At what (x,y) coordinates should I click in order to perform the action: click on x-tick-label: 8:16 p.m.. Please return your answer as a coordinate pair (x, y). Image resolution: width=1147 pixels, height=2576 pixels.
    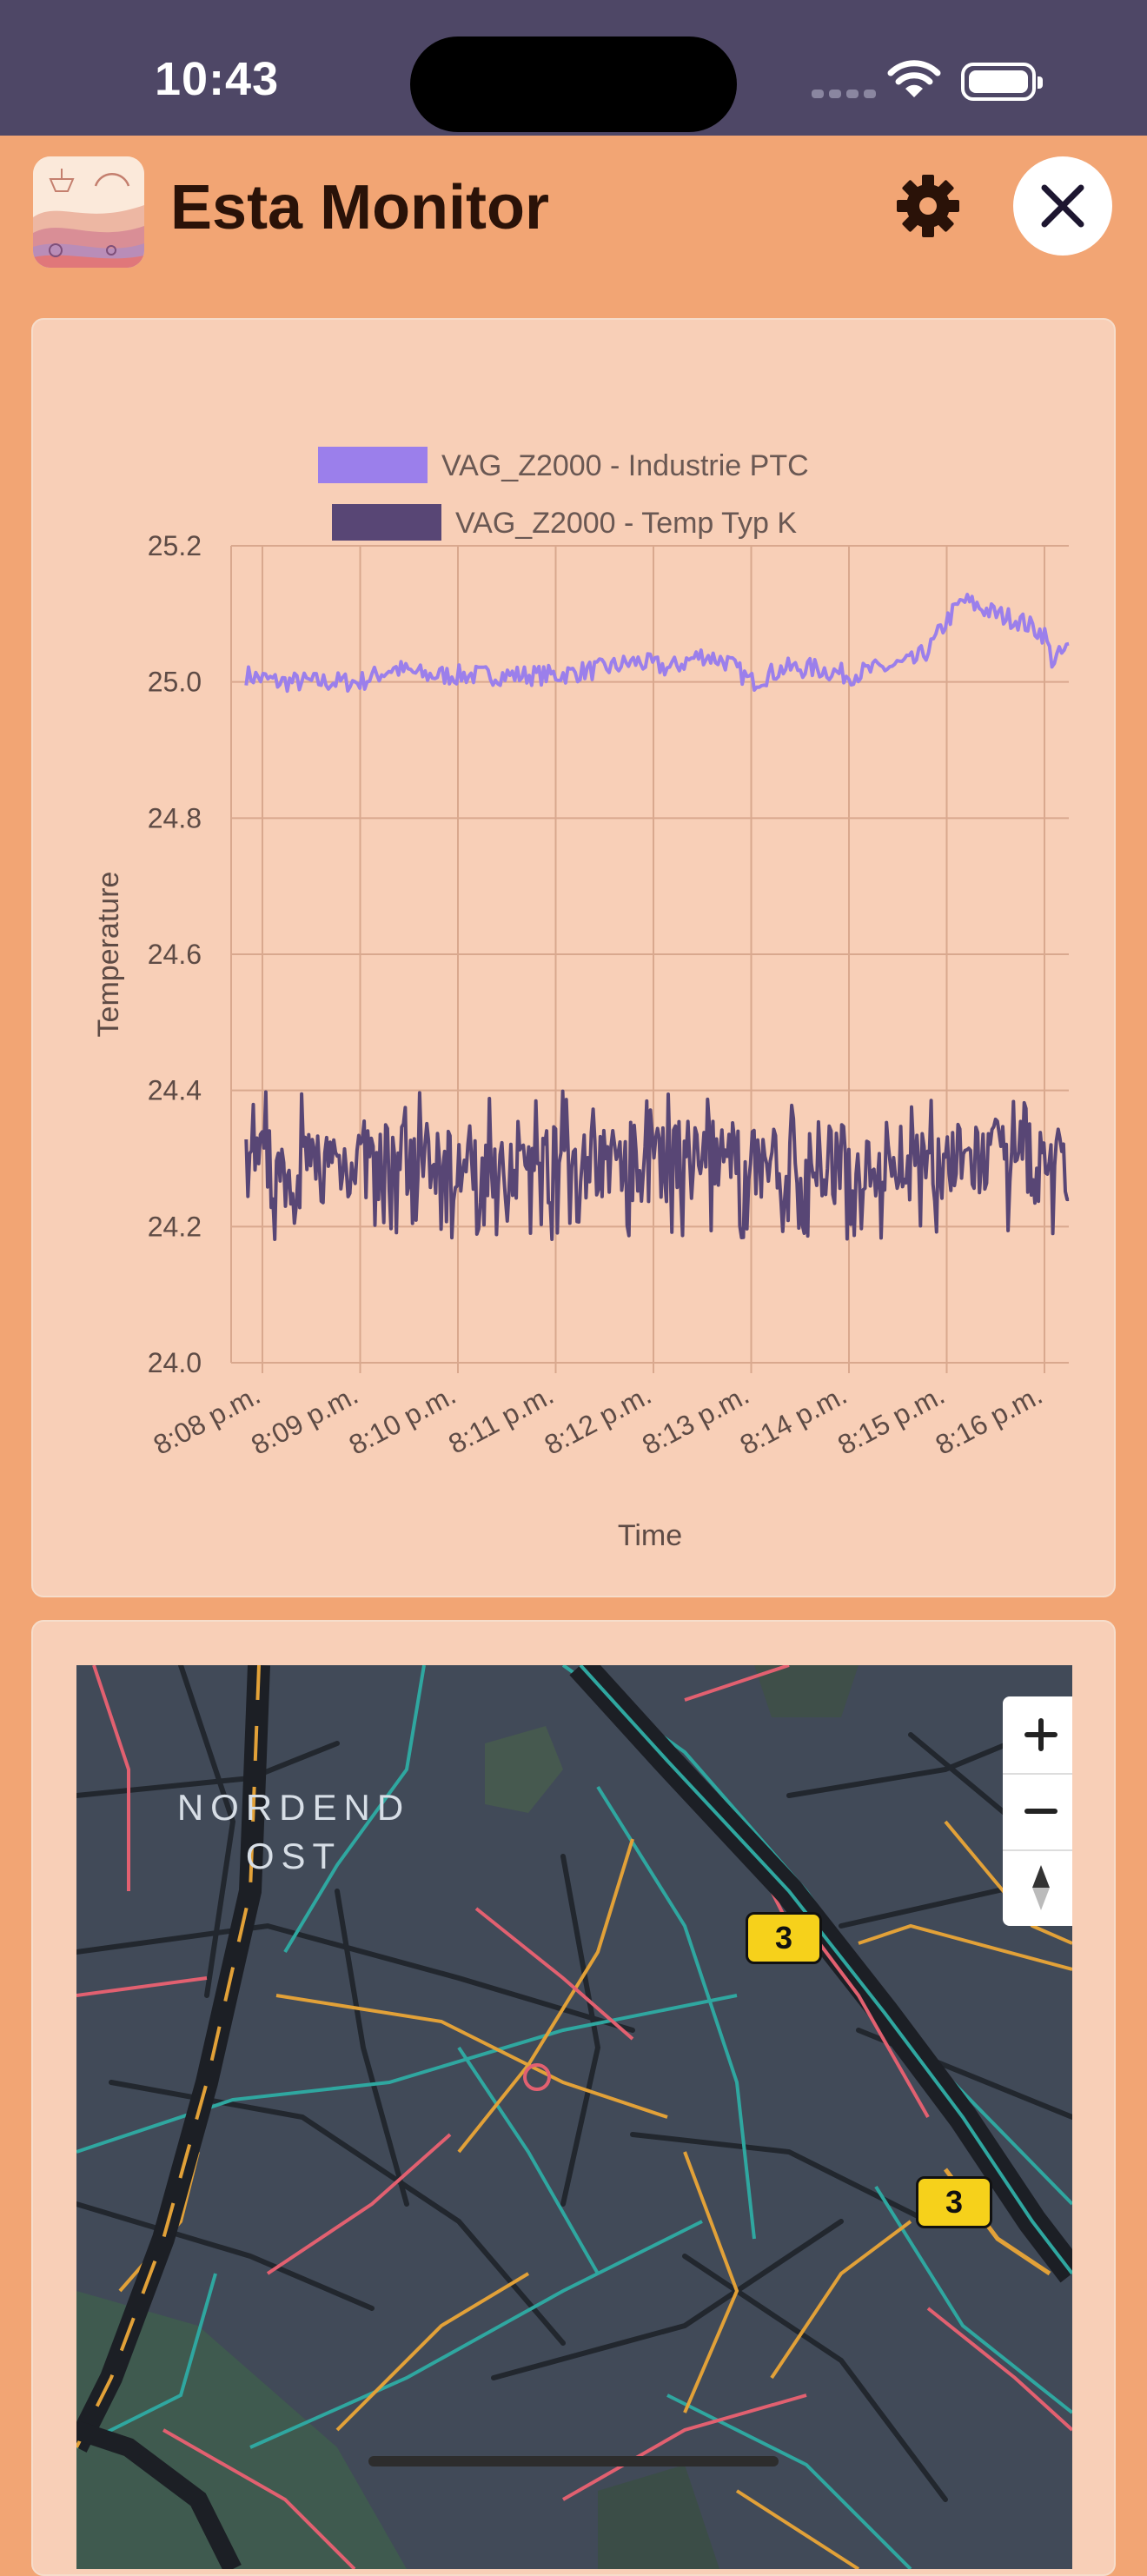
    Looking at the image, I should click on (989, 1419).